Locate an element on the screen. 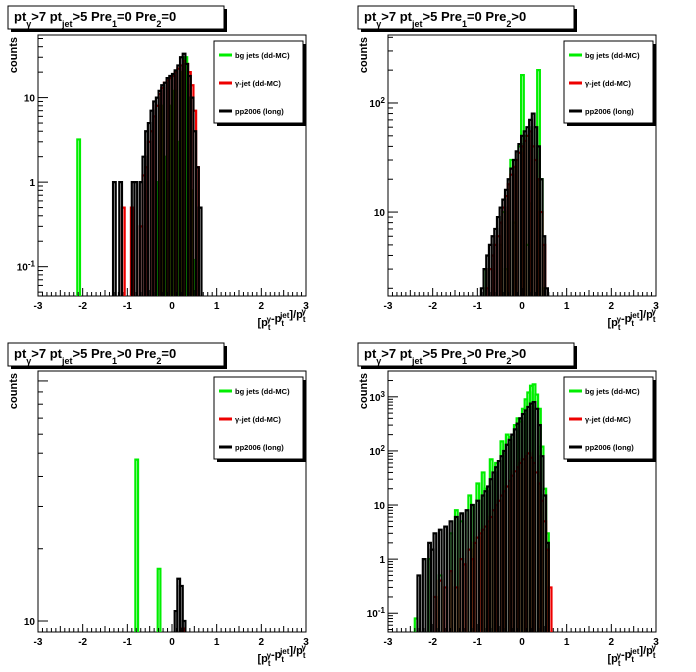  chart-title-box: ptγ>7 ptjet>5 Pre1>0 Pre2>0 is located at coordinates (467, 355).